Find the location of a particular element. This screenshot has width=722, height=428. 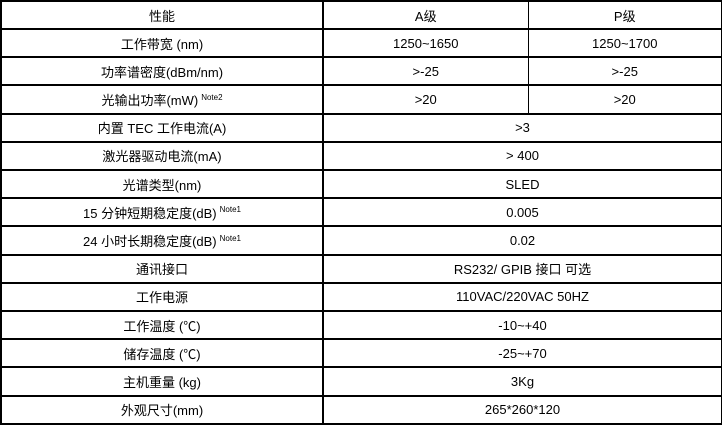

spec-label-text: 24 小时长期稳定度(dB) is located at coordinates (150, 242).